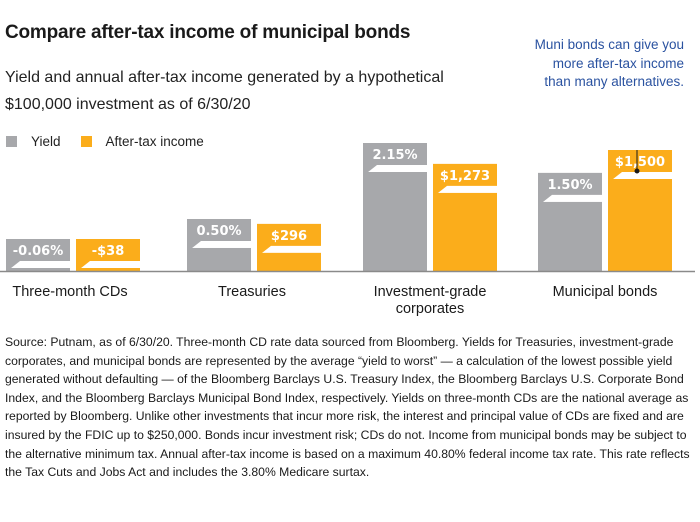 Image resolution: width=700 pixels, height=522 pixels. I want to click on legend-swatch-yield, so click(11, 141).